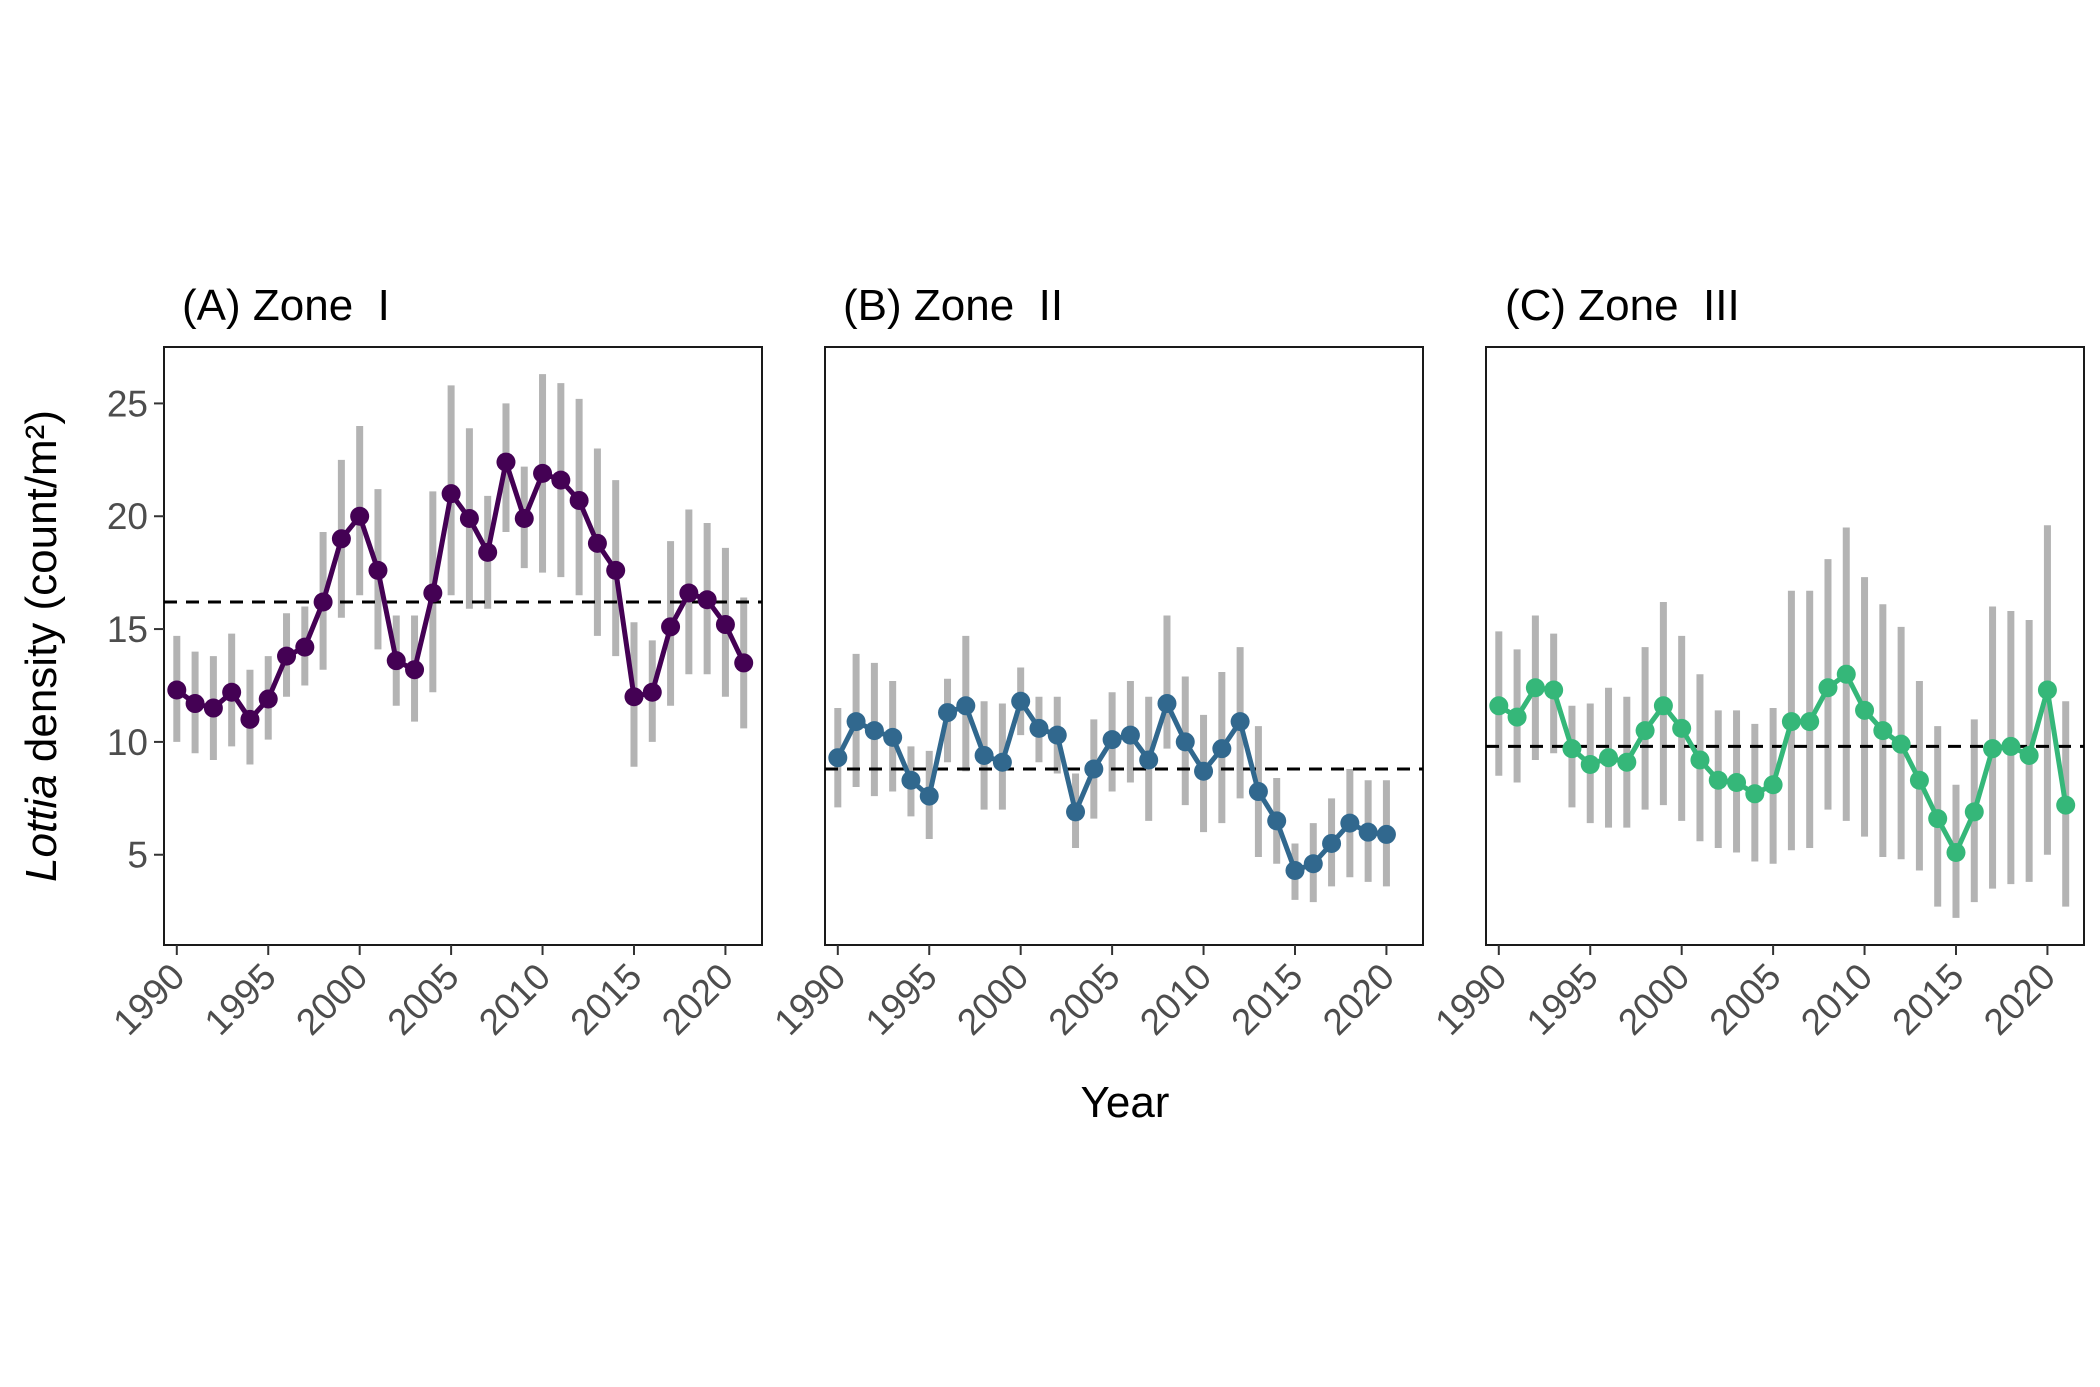 This screenshot has height=1387, width=2100. Describe the element at coordinates (127, 516) in the screenshot. I see `y-tick-label: 20` at that location.